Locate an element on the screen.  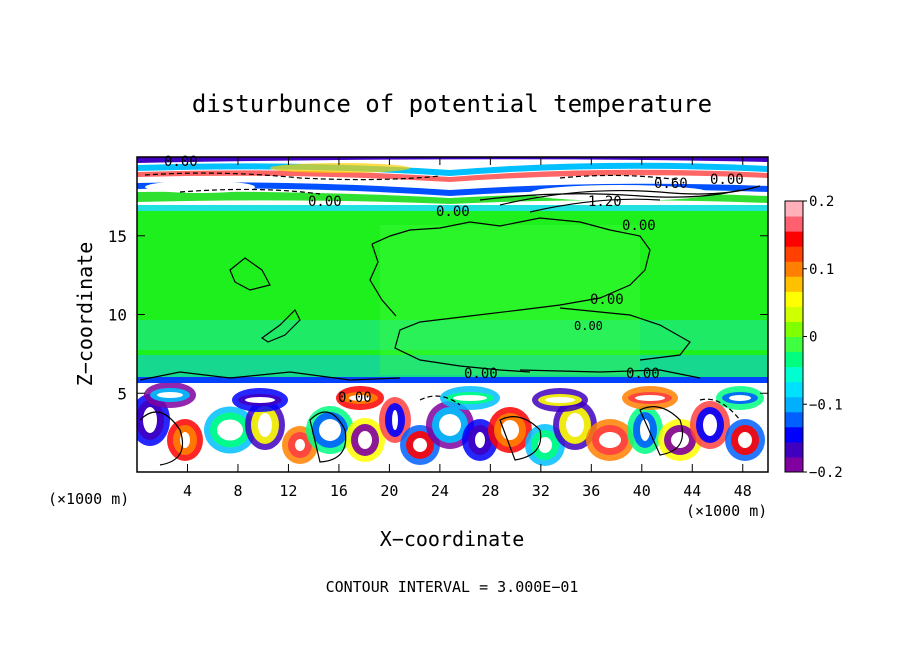
lower-blobs is located at coordinates (451, 424).